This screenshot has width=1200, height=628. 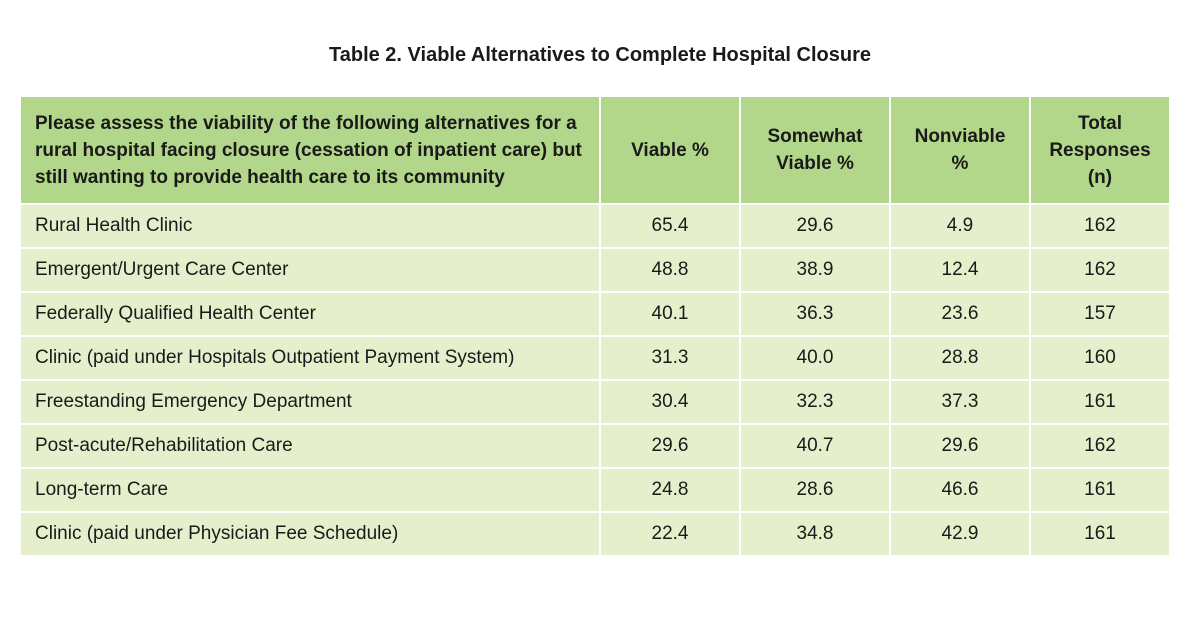 I want to click on cell-viable: 48.8, so click(x=670, y=270).